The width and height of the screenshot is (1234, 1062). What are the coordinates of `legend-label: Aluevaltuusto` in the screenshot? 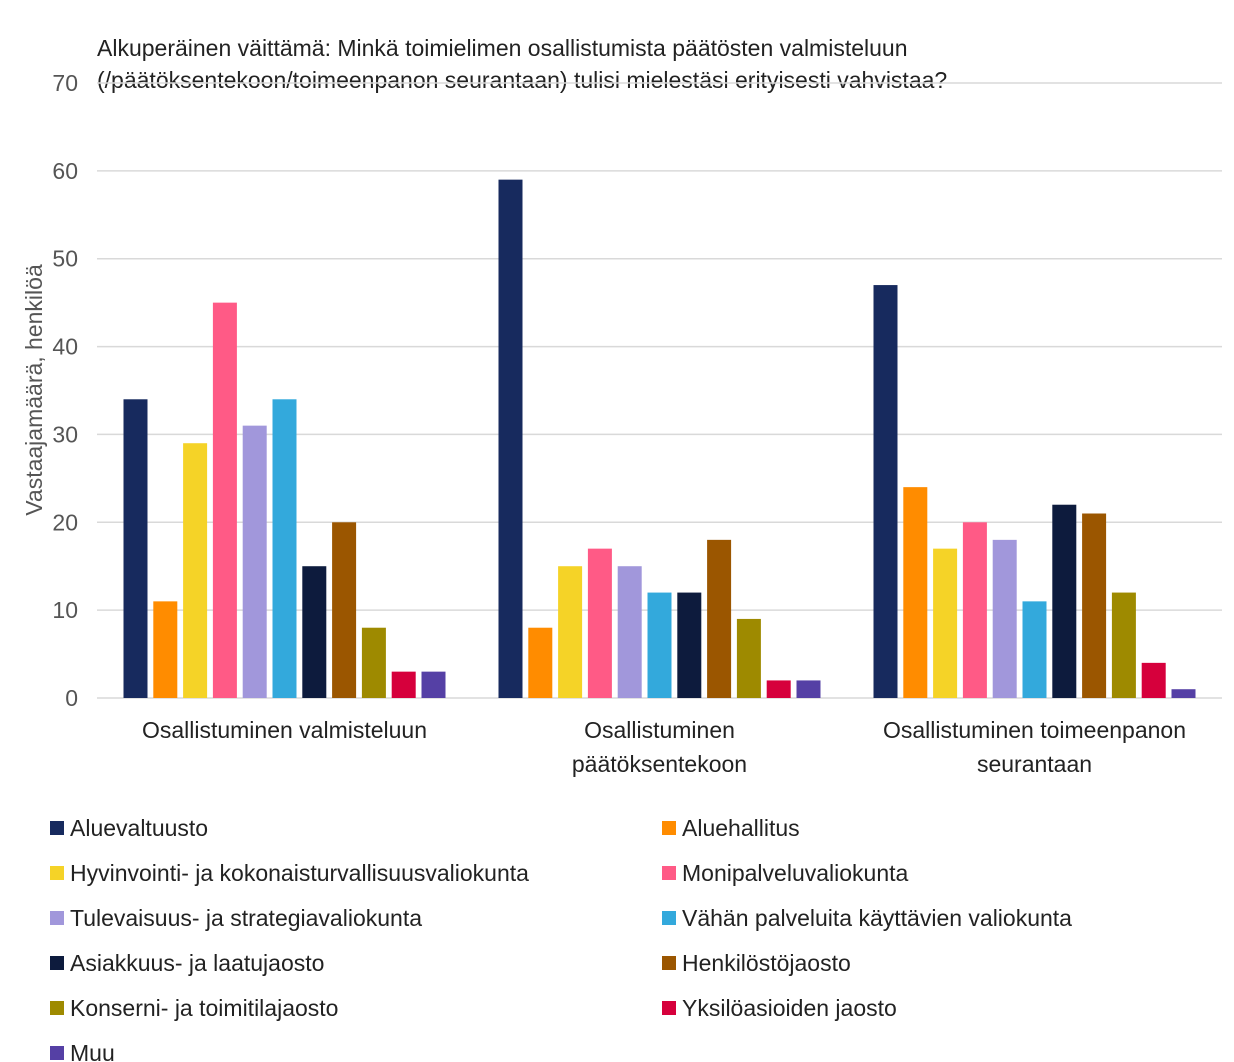 It's located at (139, 828).